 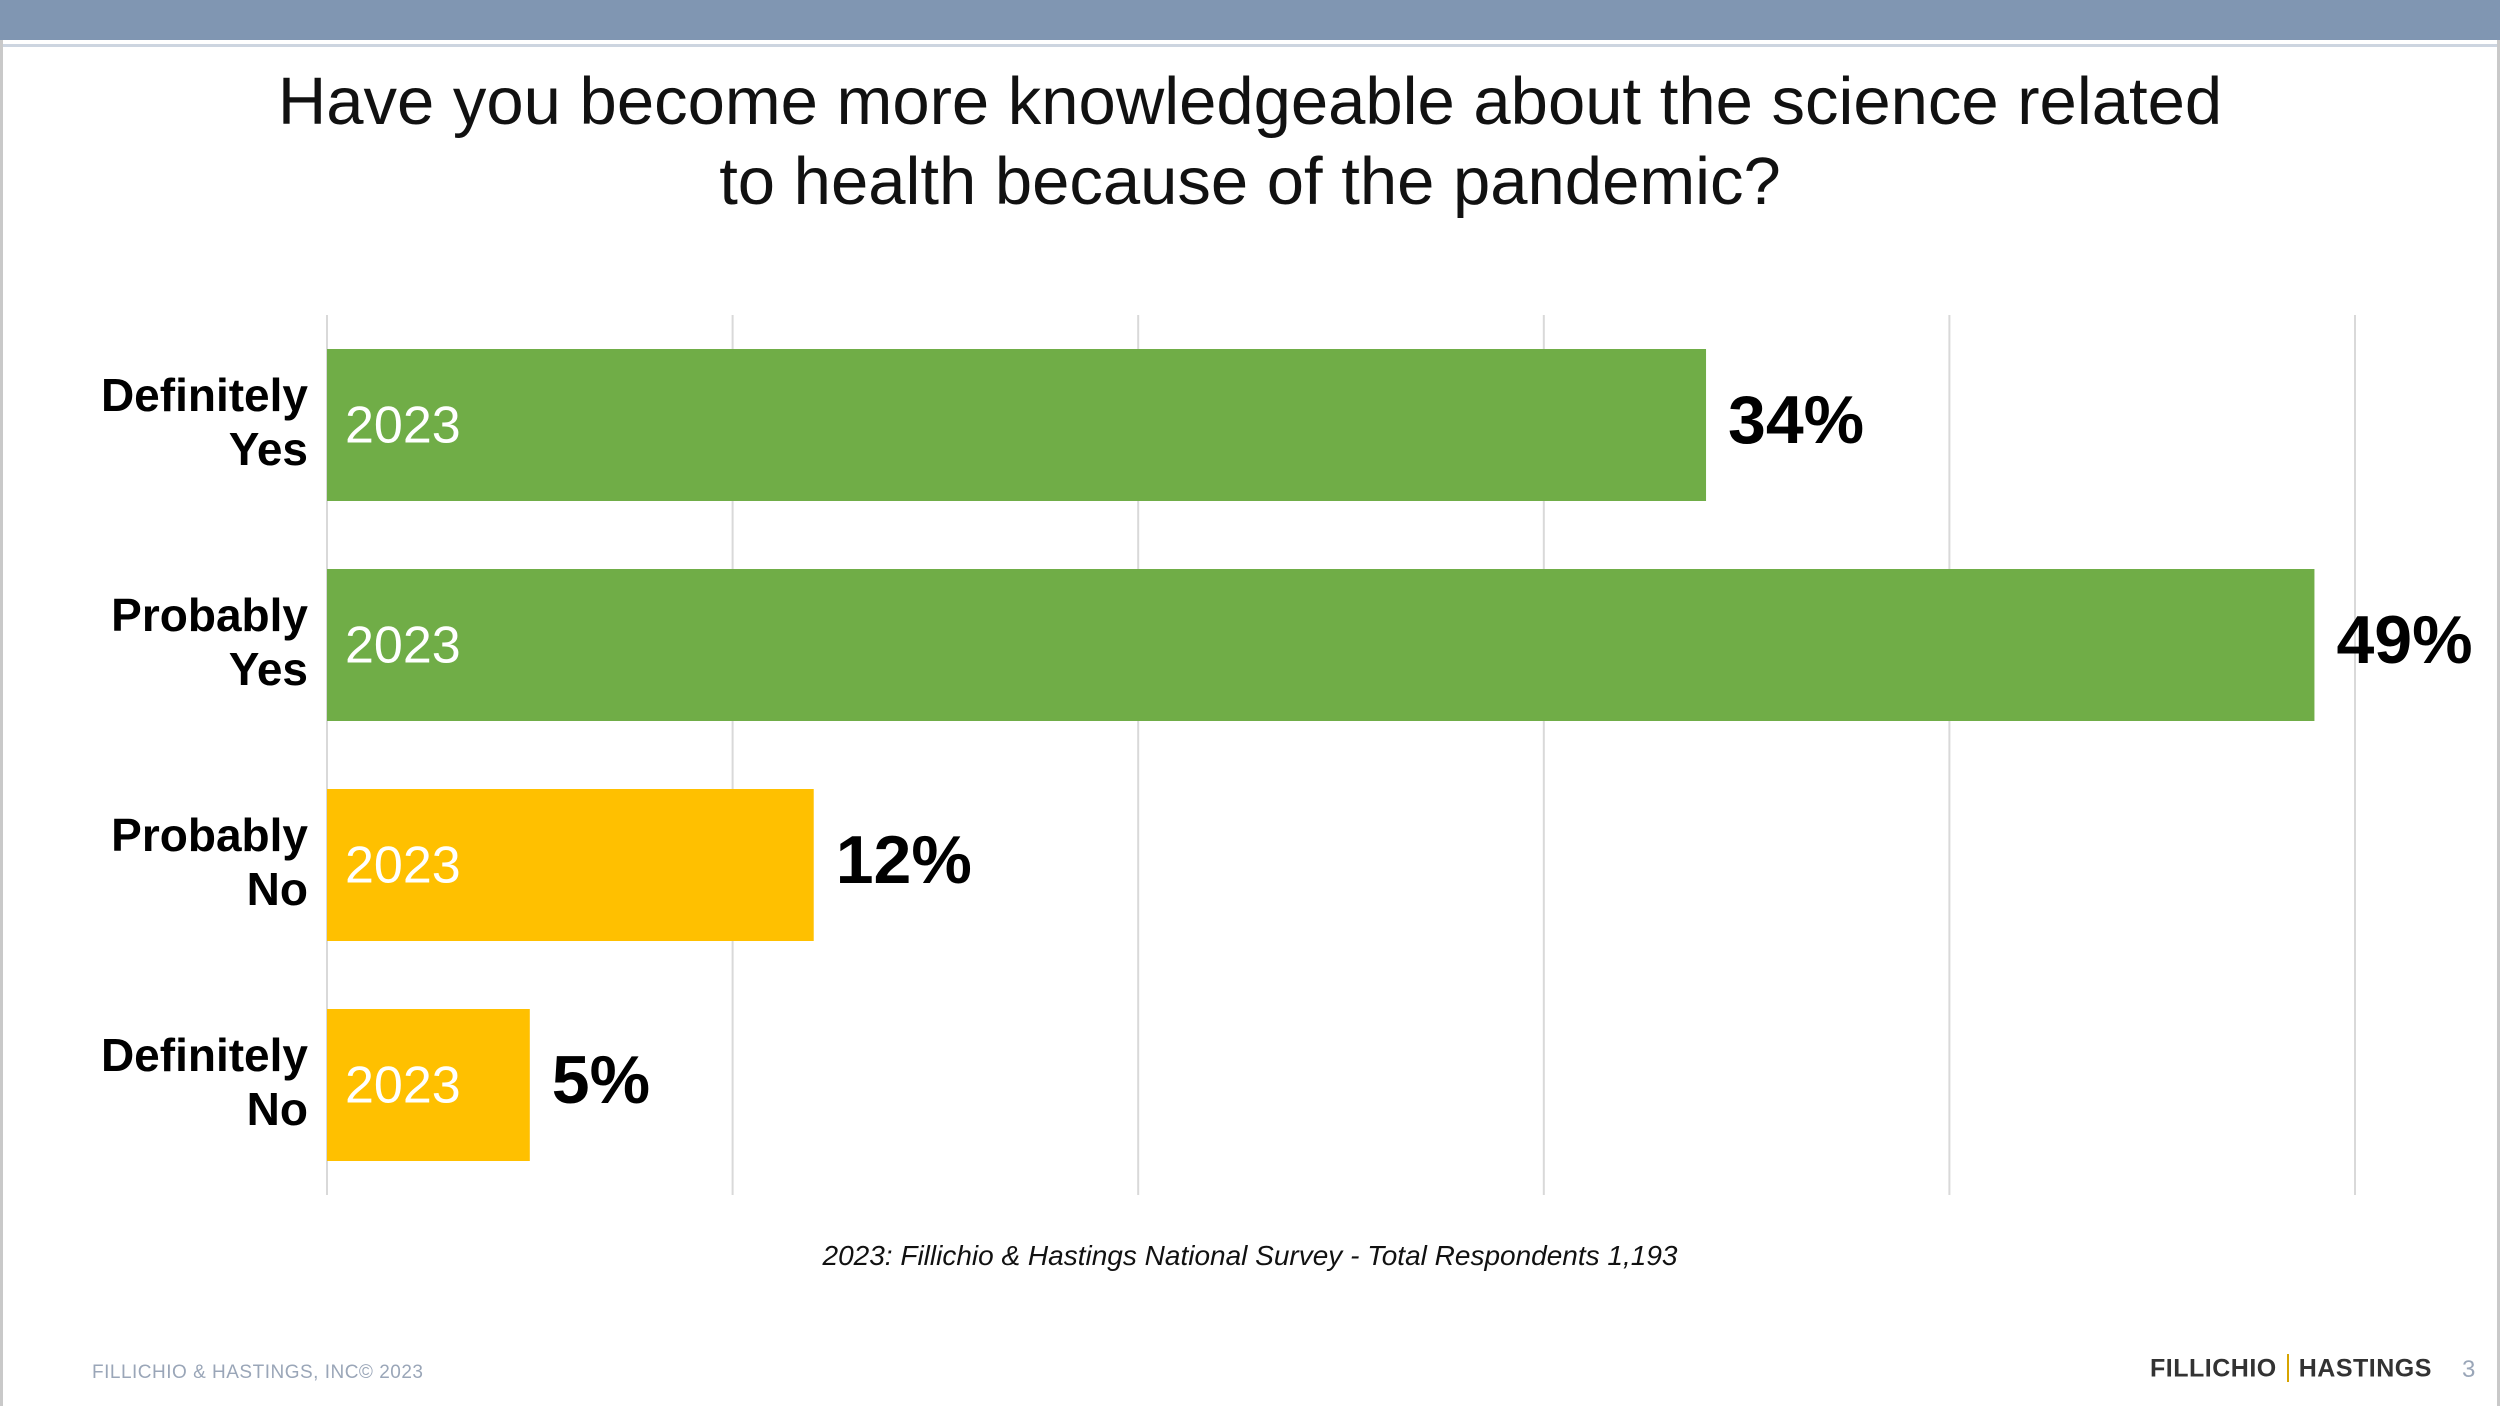 What do you see at coordinates (2365, 1368) in the screenshot?
I see `logo-text-right: HASTINGS` at bounding box center [2365, 1368].